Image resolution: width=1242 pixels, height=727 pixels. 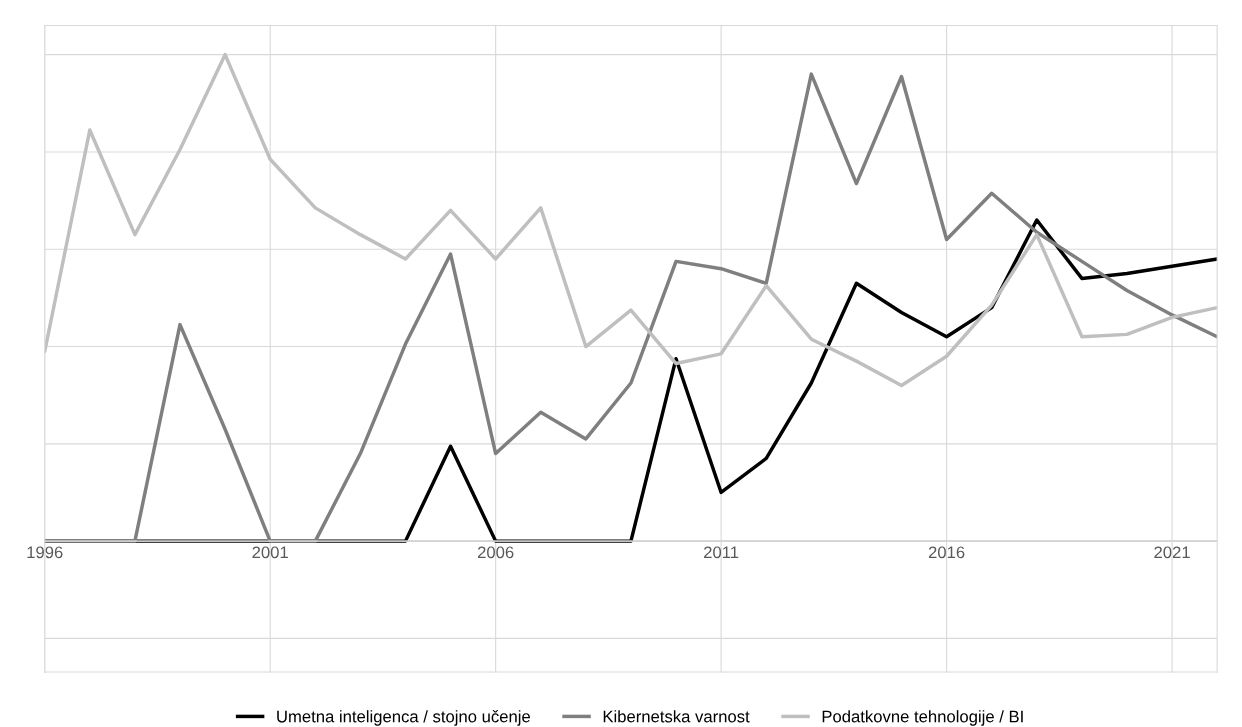 What do you see at coordinates (403, 718) in the screenshot?
I see `legend-label: Umetna inteligenca / stojno učenje` at bounding box center [403, 718].